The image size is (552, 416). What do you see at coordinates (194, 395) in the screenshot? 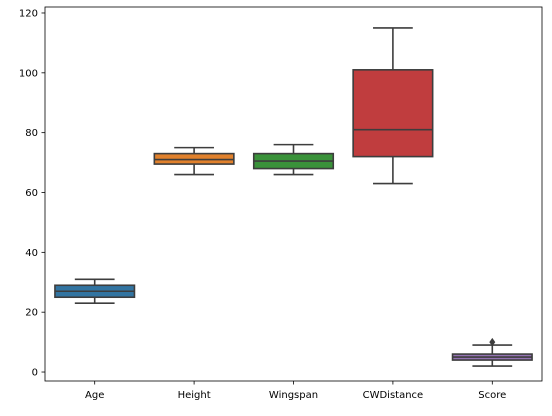
I see `x-tick-label: Height` at bounding box center [194, 395].